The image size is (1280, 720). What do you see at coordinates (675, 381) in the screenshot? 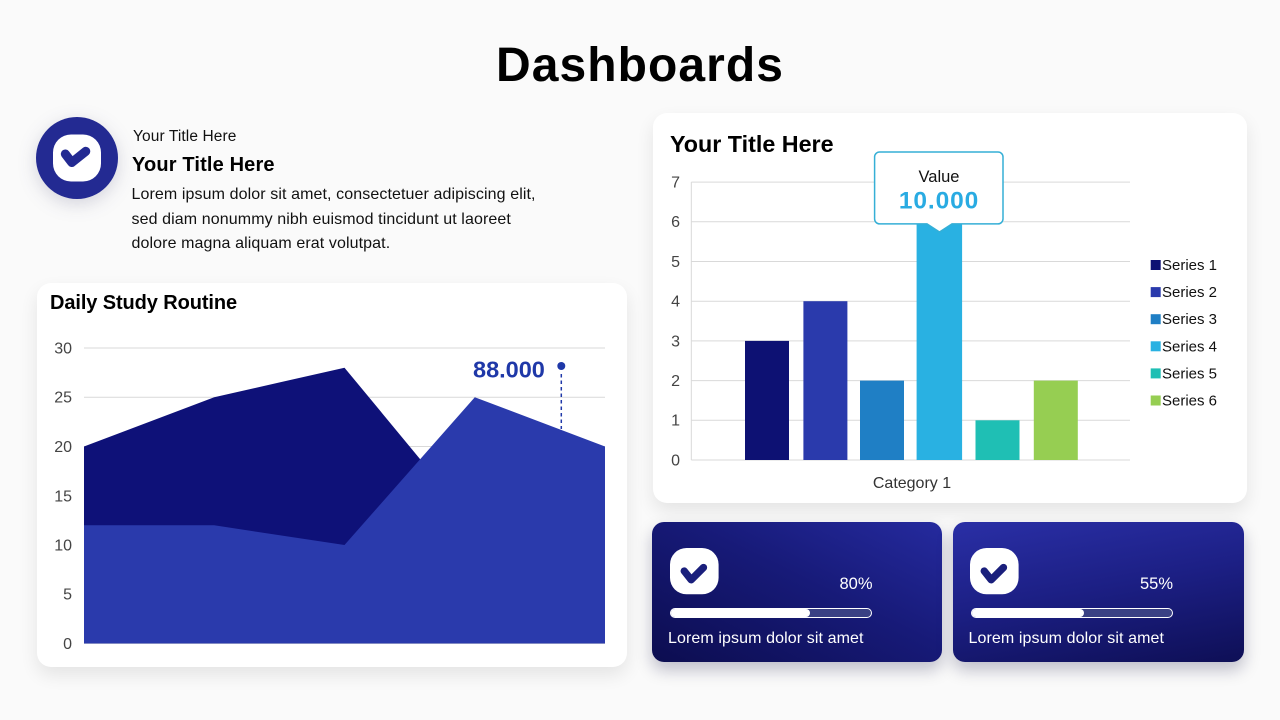
I see `svg-text: 2` at bounding box center [675, 381].